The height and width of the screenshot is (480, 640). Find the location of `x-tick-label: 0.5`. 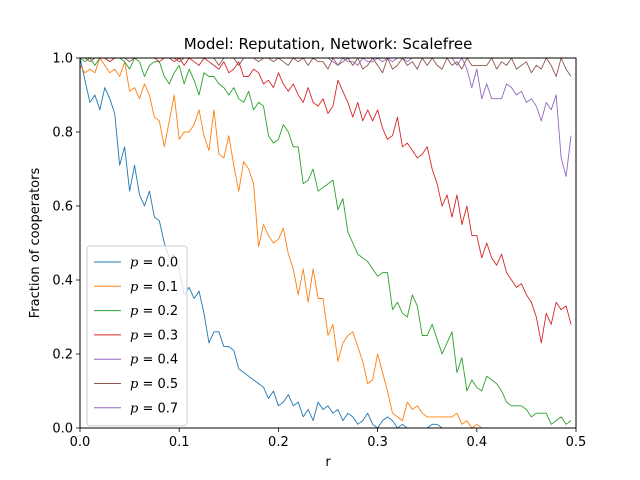

x-tick-label: 0.5 is located at coordinates (576, 442).